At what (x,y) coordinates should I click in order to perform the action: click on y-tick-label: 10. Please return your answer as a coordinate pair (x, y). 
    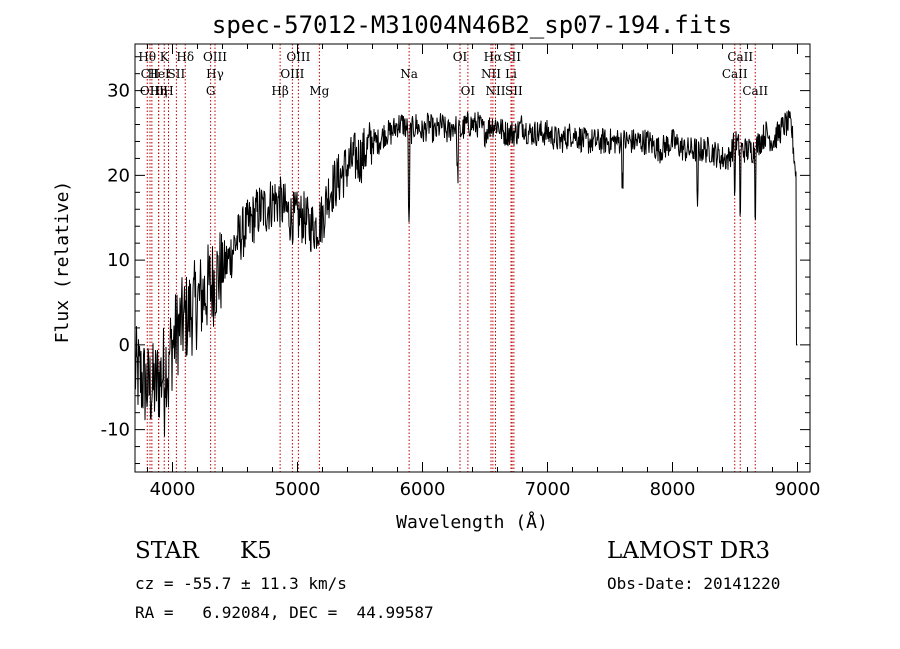
    Looking at the image, I should click on (118, 260).